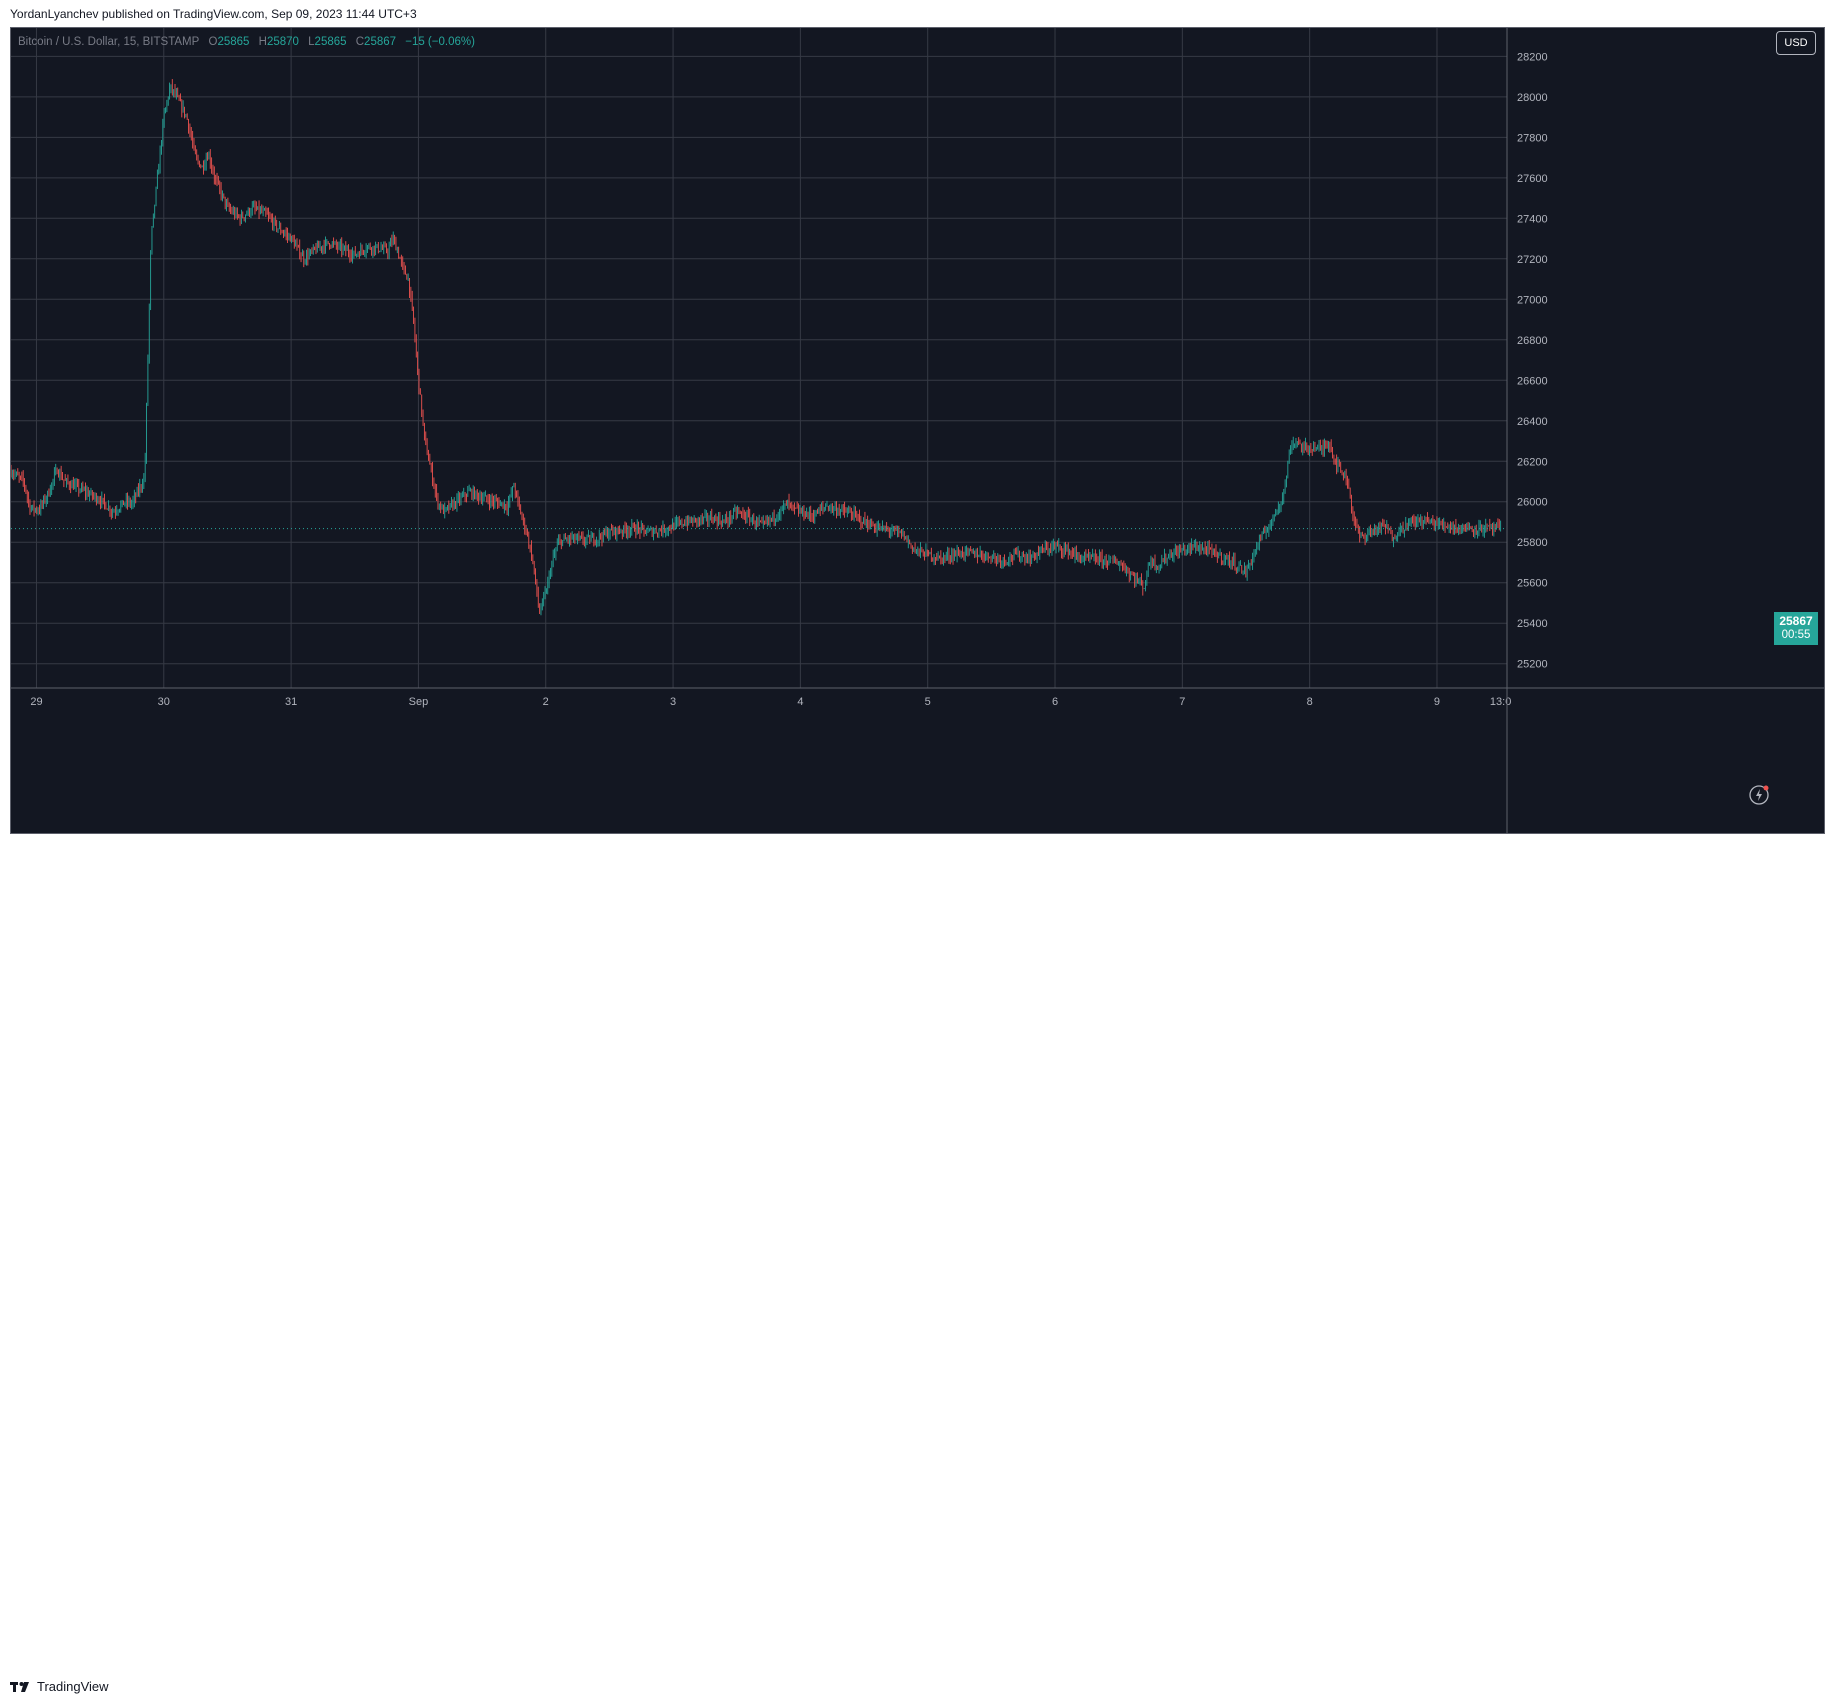 The height and width of the screenshot is (1694, 1835). Describe the element at coordinates (1532, 381) in the screenshot. I see `y-tick-label: 26600` at that location.